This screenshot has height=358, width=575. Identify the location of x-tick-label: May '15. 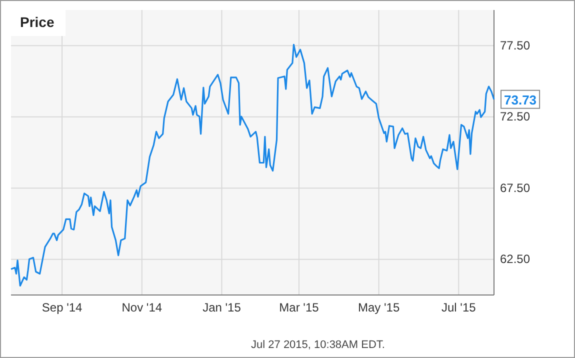
(379, 307).